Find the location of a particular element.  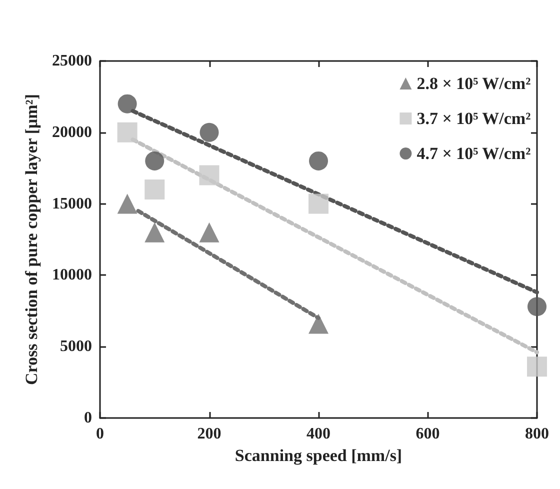

x-tick-label: 800 is located at coordinates (537, 434).